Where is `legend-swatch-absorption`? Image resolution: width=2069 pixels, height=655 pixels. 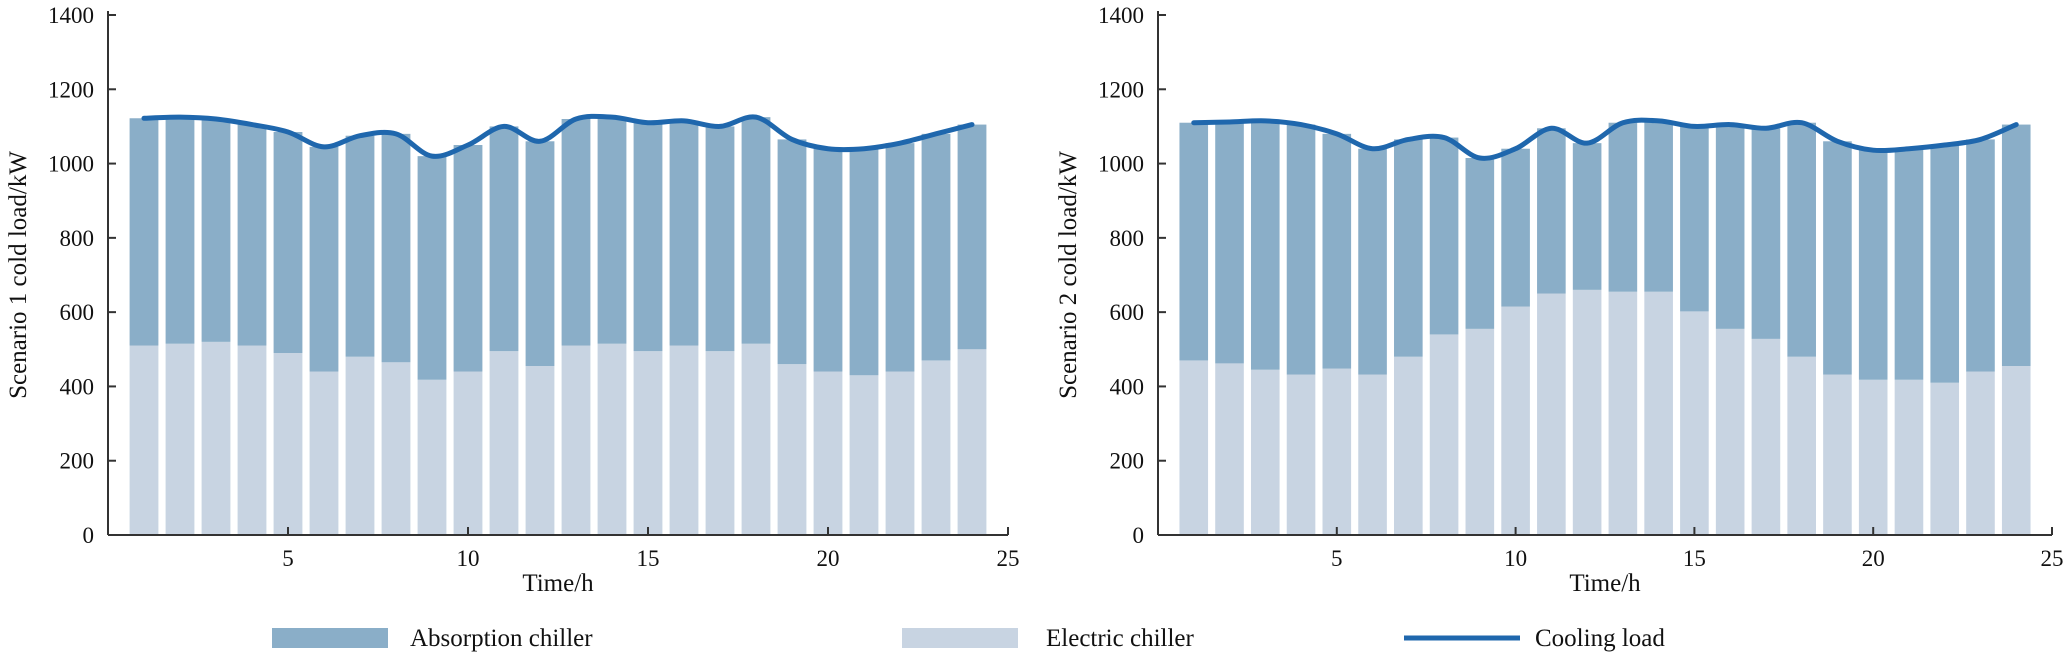 legend-swatch-absorption is located at coordinates (330, 638).